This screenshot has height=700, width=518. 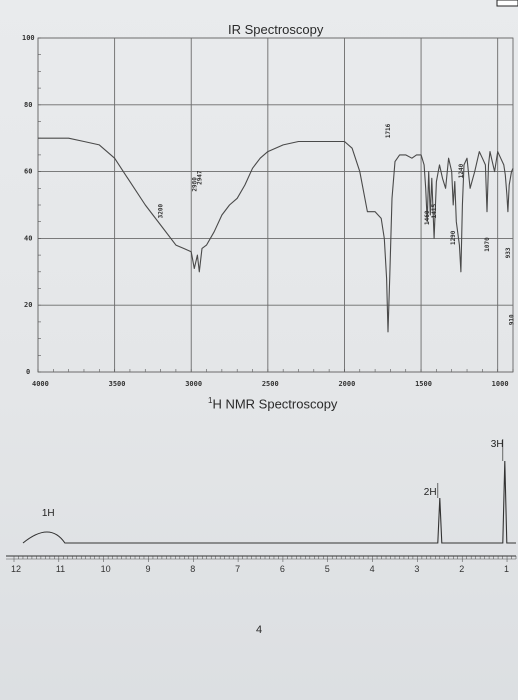 I want to click on ir-x-tick-3500: 3500, so click(x=117, y=384).